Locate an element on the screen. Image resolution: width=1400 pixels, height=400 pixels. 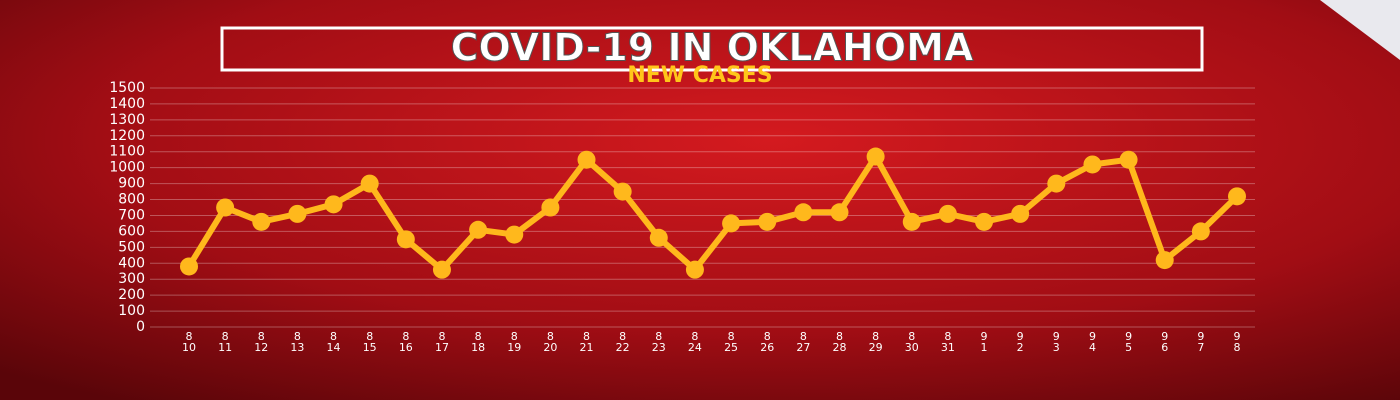
y-tick-label: 1000 is located at coordinates (127, 168).